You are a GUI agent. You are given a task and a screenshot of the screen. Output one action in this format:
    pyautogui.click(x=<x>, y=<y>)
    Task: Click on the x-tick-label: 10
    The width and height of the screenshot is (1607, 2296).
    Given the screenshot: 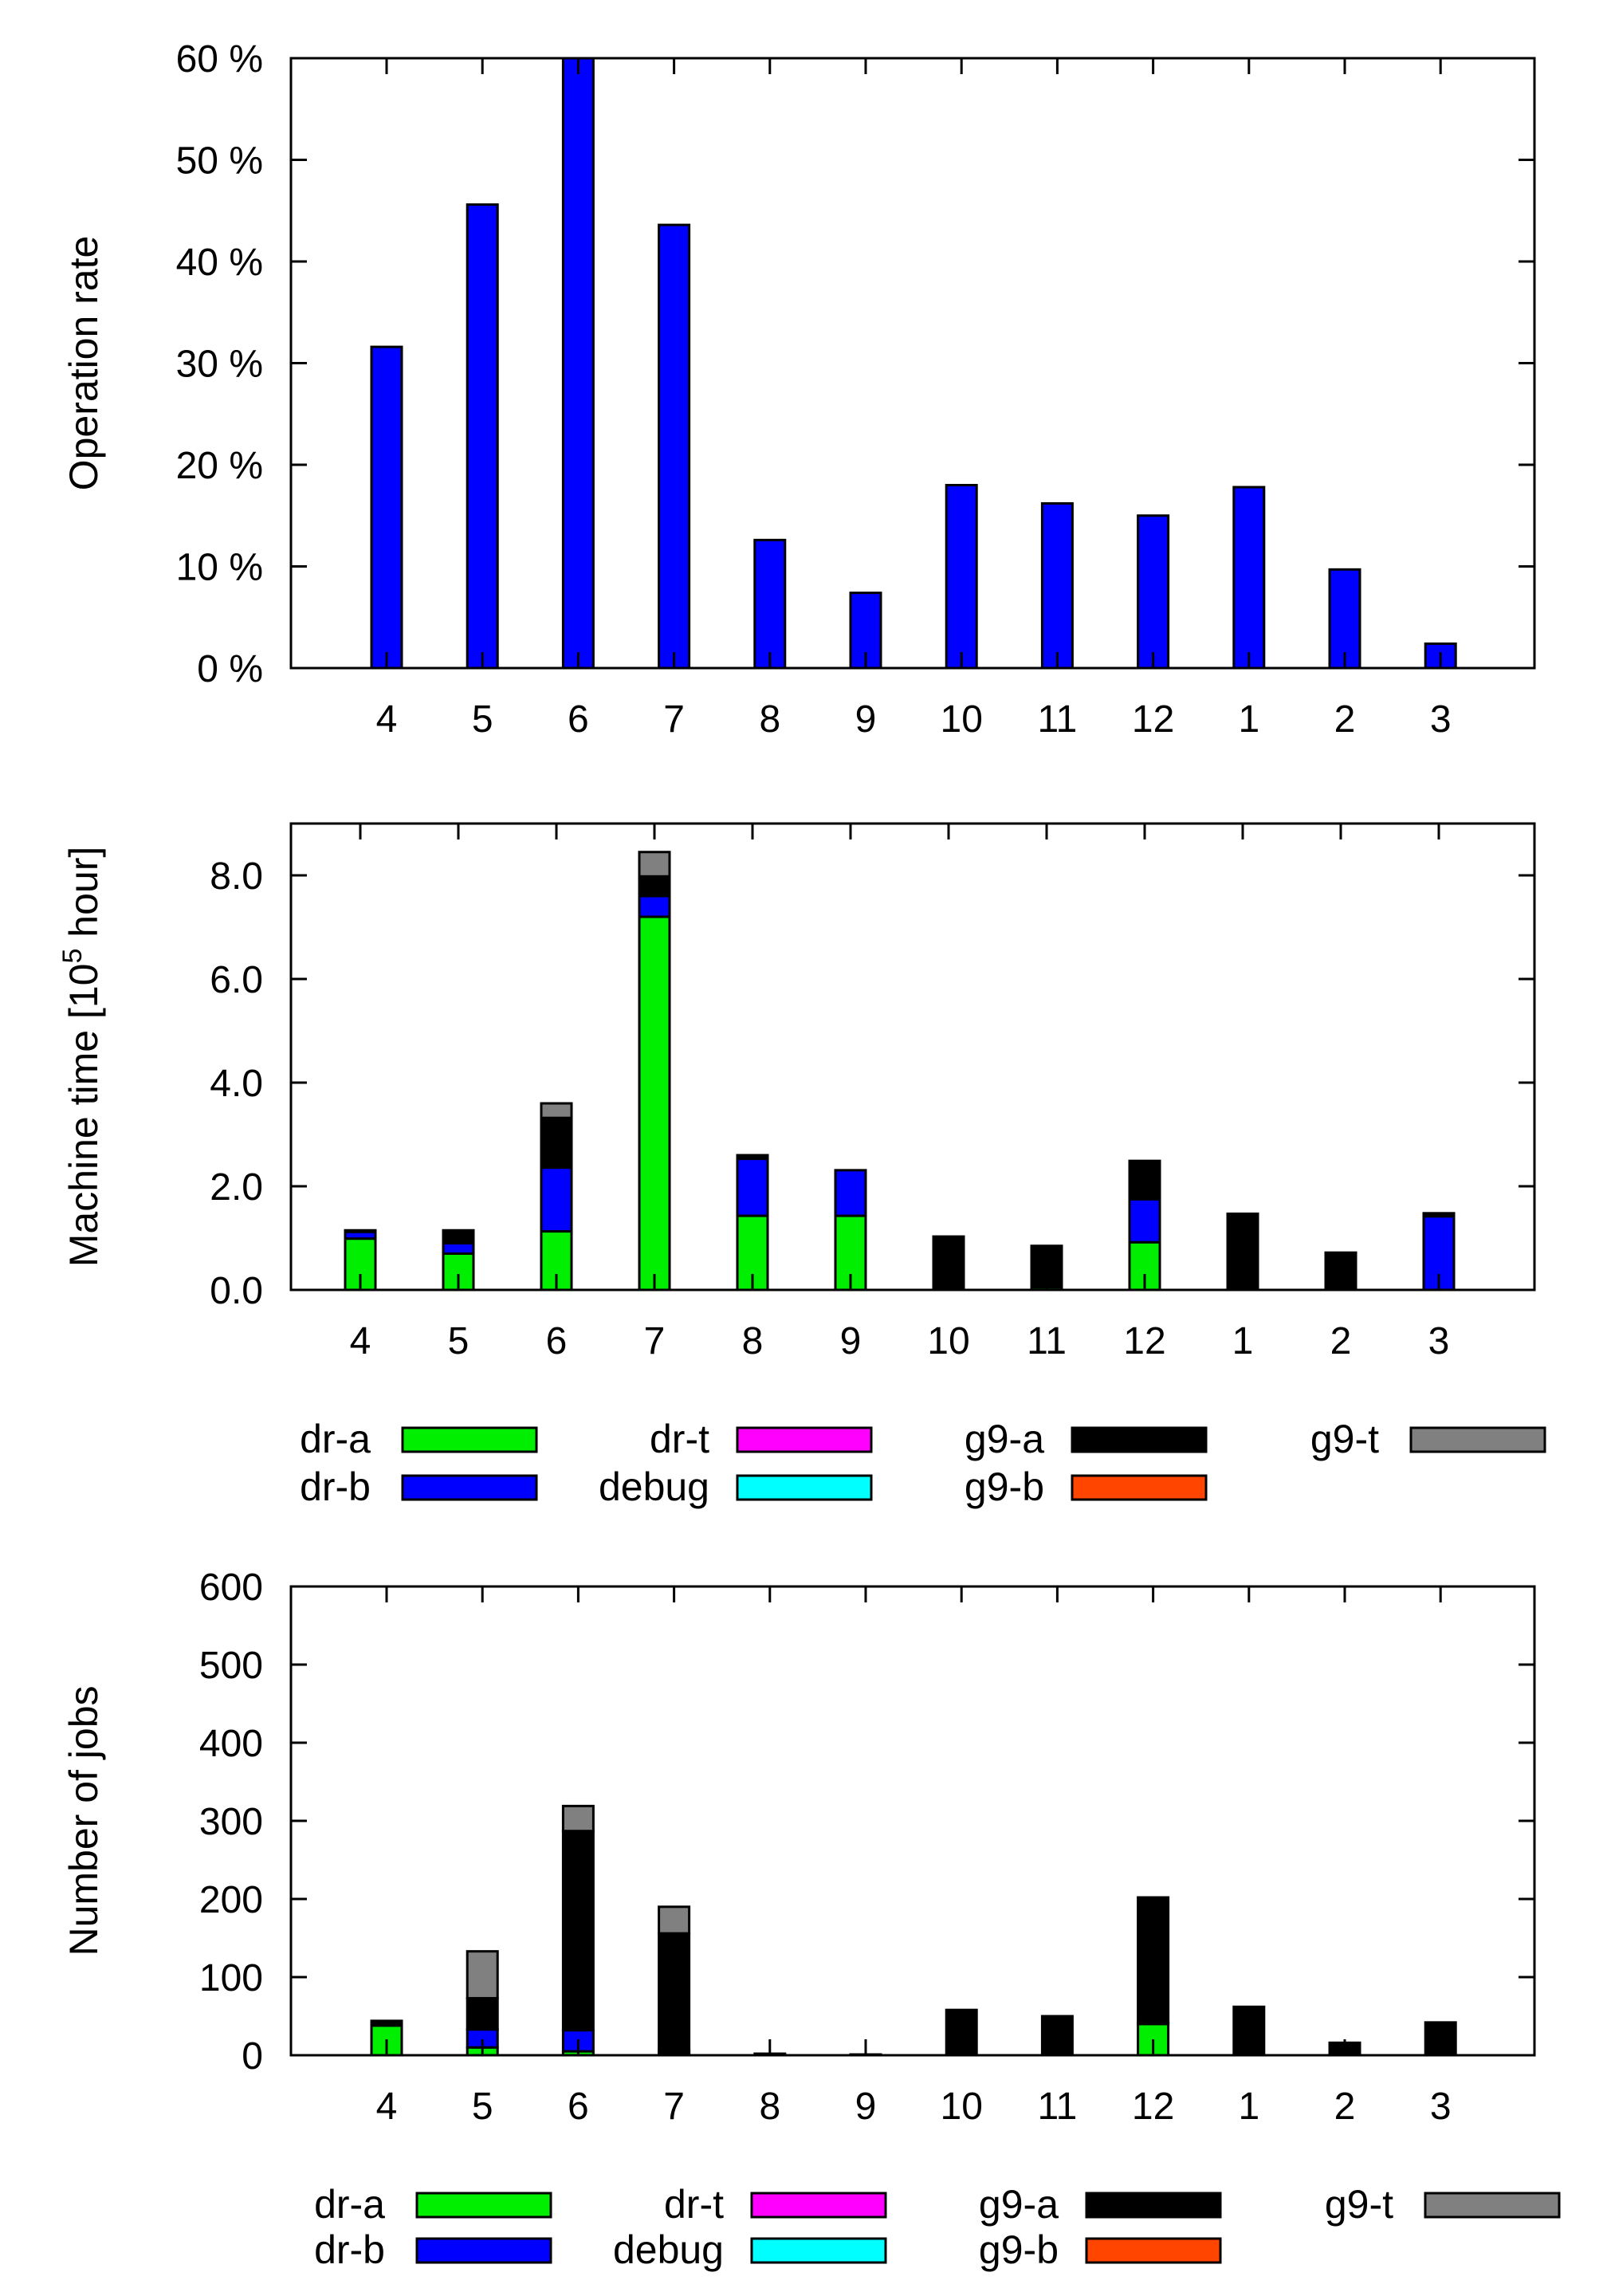 What is the action you would take?
    pyautogui.click(x=948, y=1341)
    